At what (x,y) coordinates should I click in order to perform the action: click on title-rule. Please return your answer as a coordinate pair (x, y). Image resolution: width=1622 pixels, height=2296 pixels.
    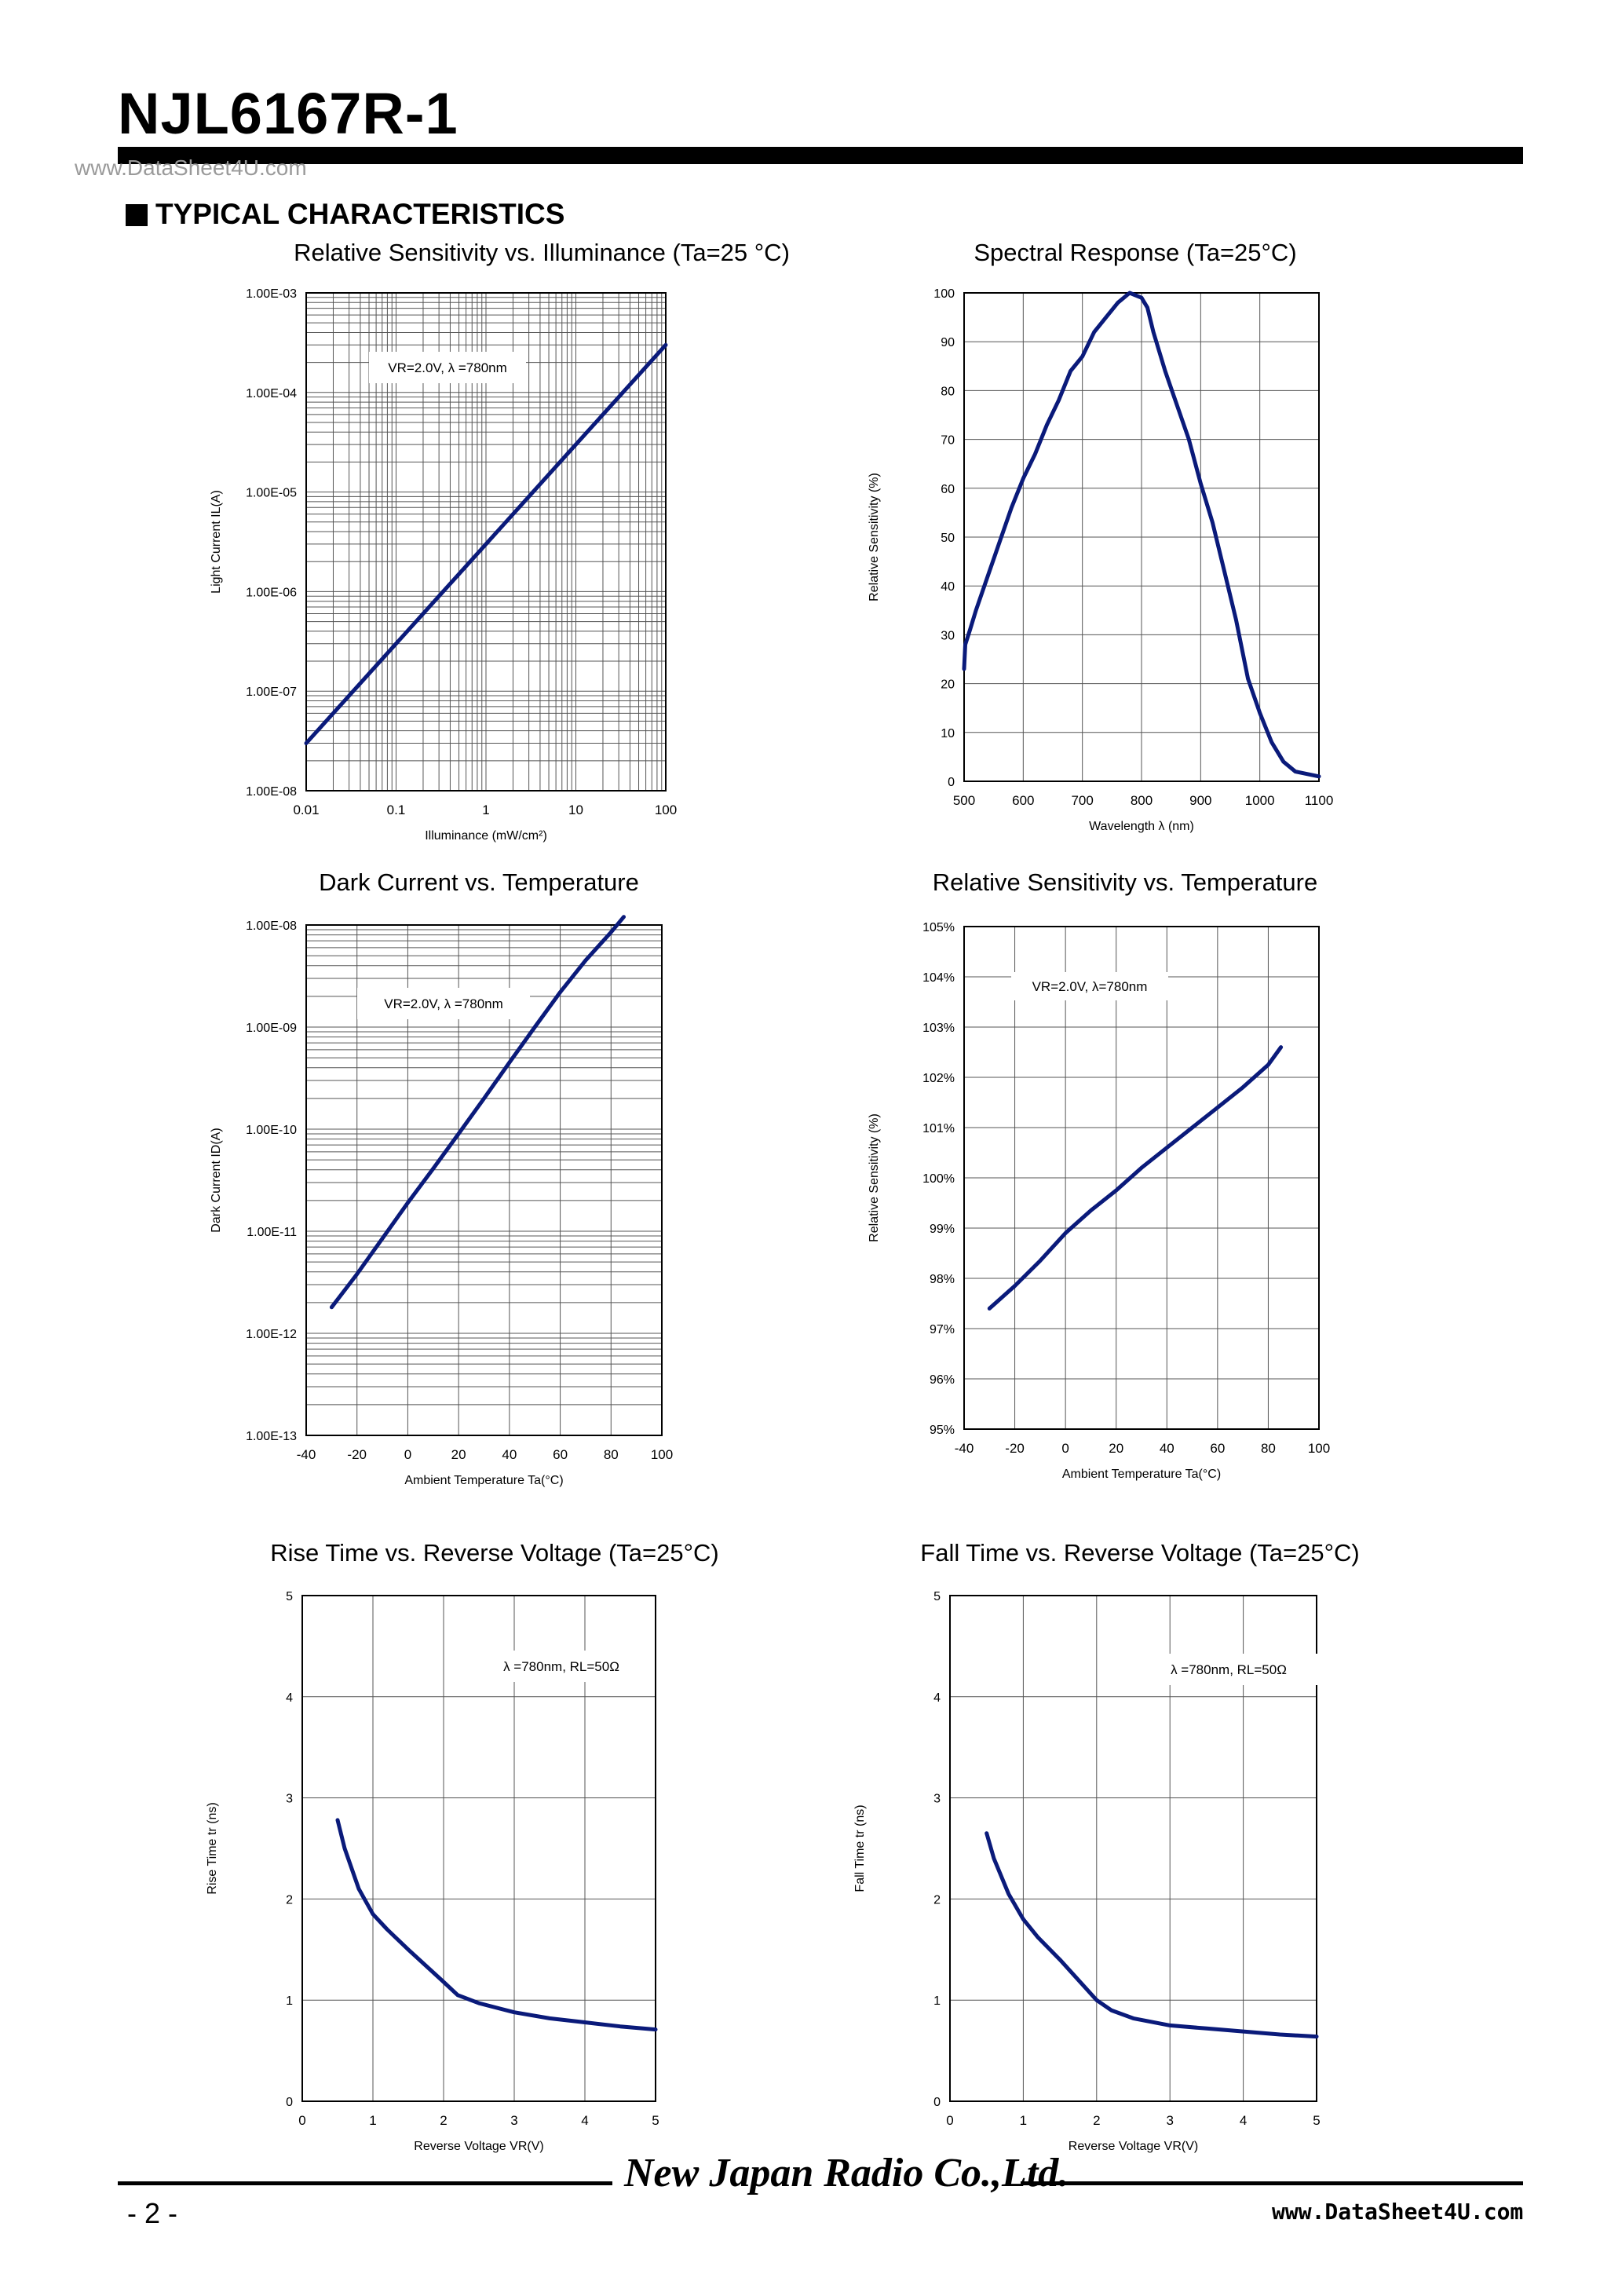
    Looking at the image, I should click on (820, 155).